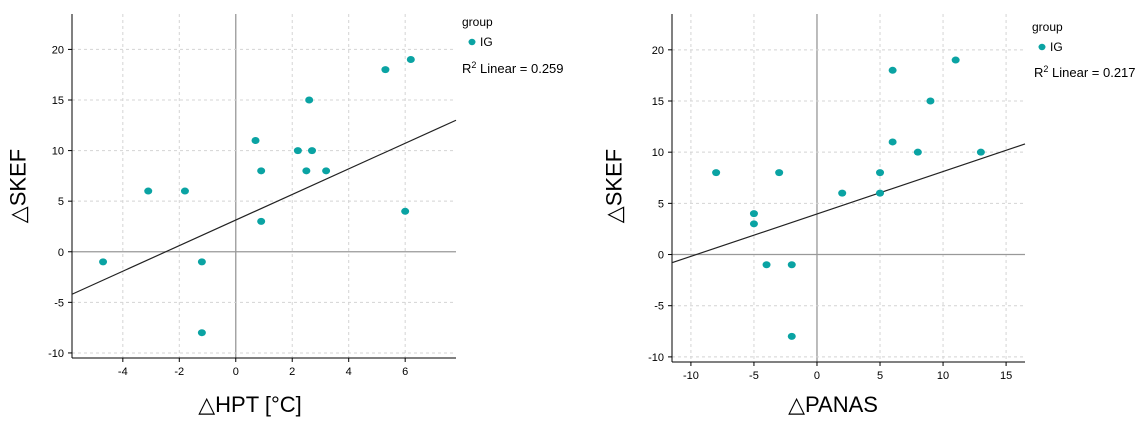 This screenshot has height=421, width=1148. Describe the element at coordinates (1047, 27) in the screenshot. I see `chart2-legend-title: group` at that location.